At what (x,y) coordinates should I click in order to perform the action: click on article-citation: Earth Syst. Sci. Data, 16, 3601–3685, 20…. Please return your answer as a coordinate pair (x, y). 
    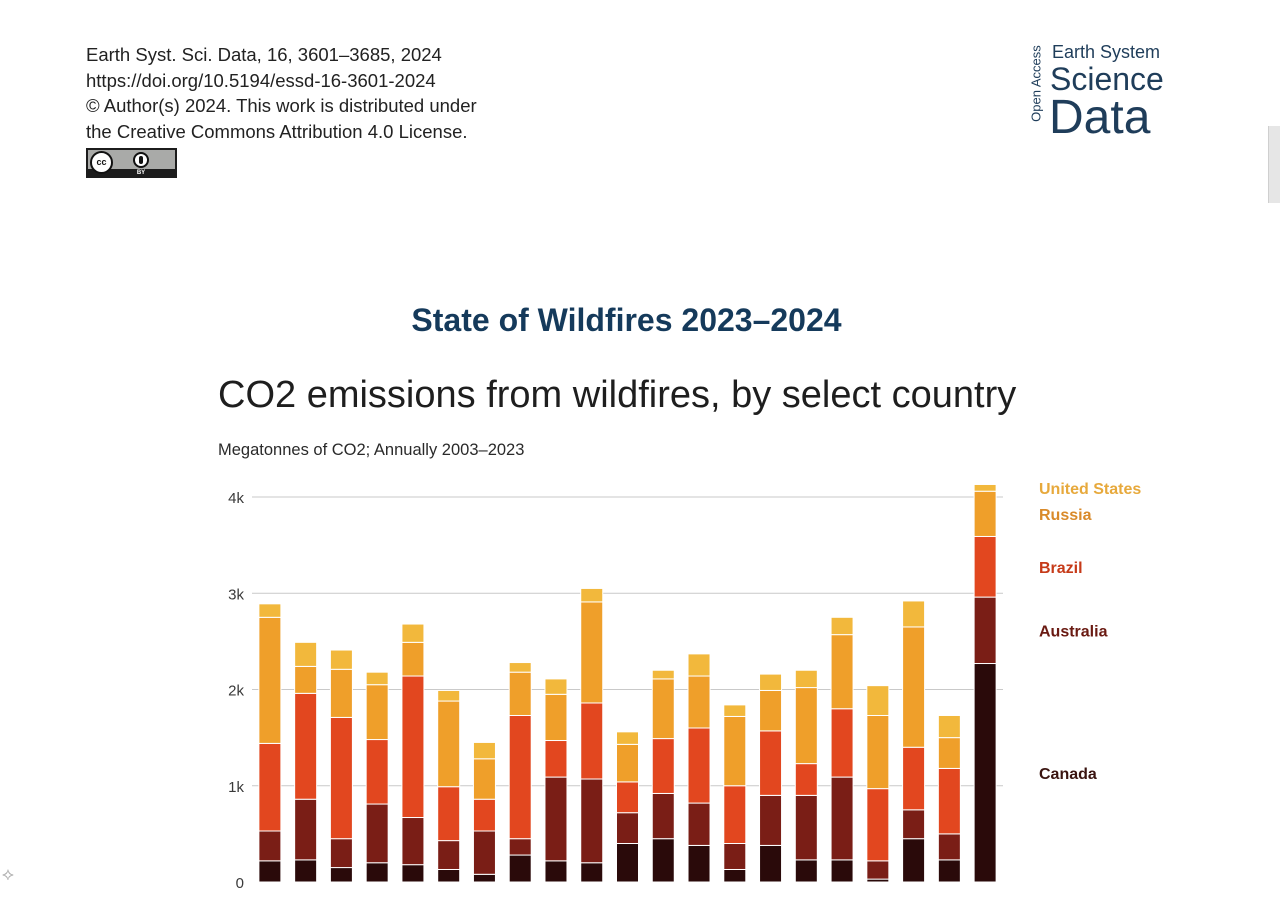
    Looking at the image, I should click on (281, 93).